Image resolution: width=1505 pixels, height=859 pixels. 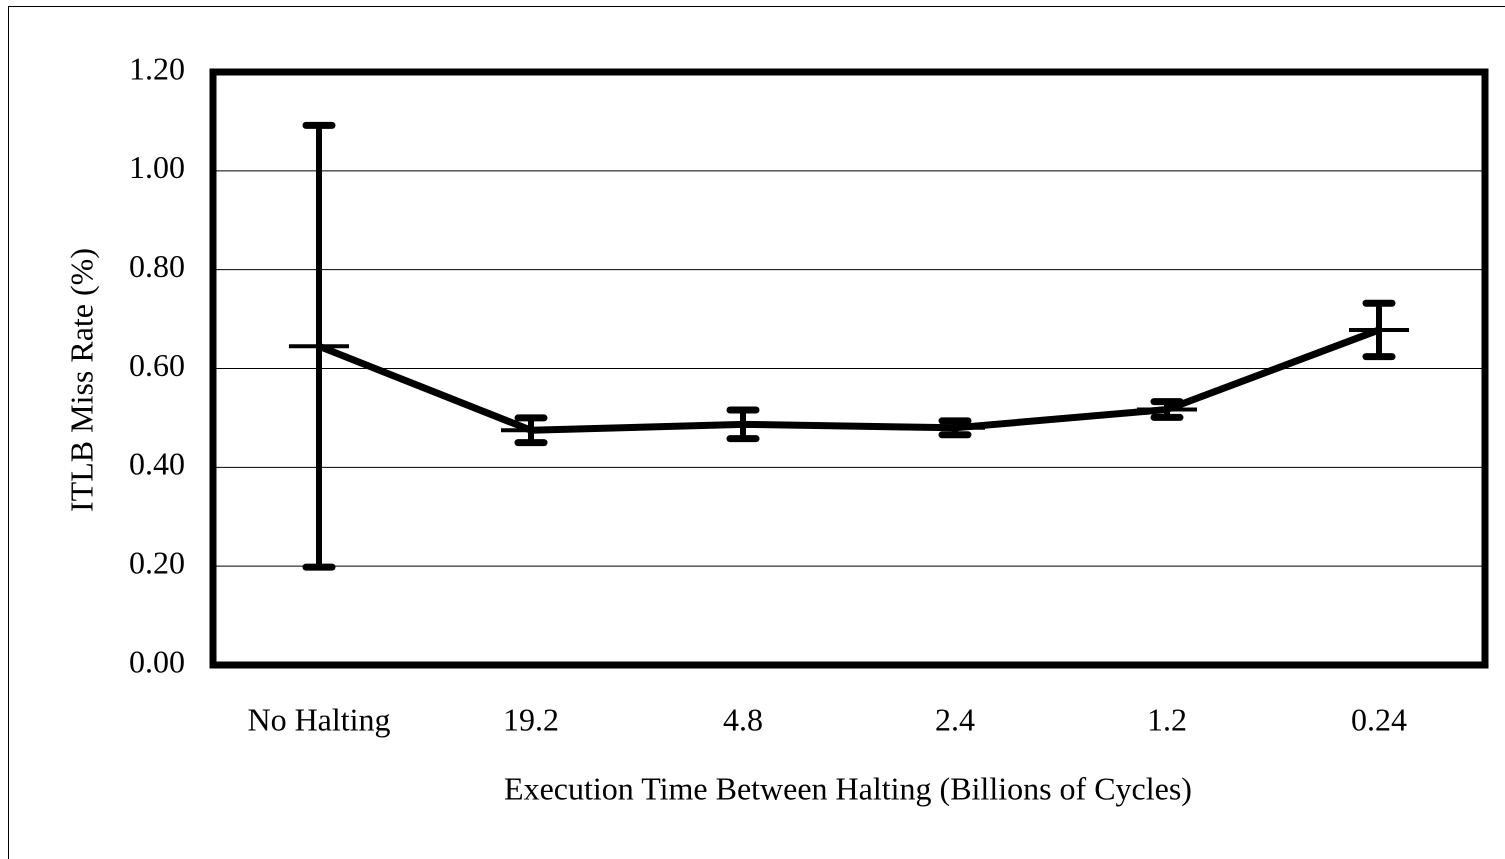 What do you see at coordinates (1379, 719) in the screenshot?
I see `x-tick-label: 0.24` at bounding box center [1379, 719].